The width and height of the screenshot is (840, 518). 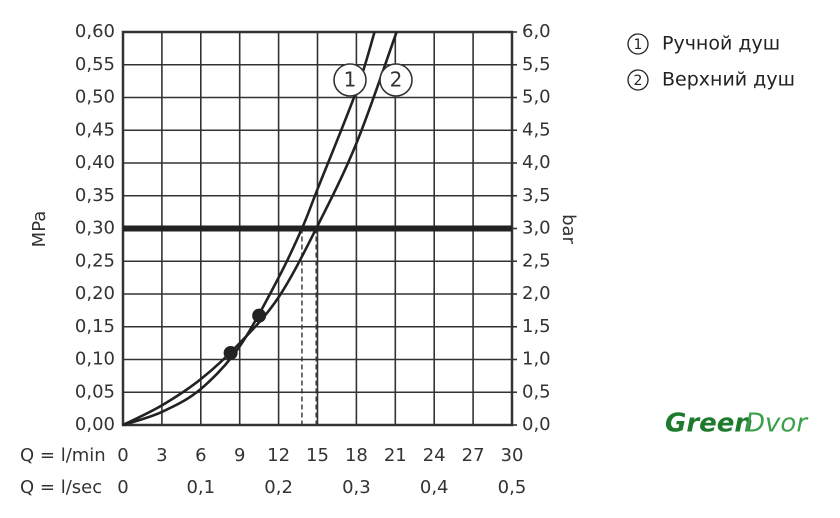 I want to click on legend-number: 1, so click(x=638, y=45).